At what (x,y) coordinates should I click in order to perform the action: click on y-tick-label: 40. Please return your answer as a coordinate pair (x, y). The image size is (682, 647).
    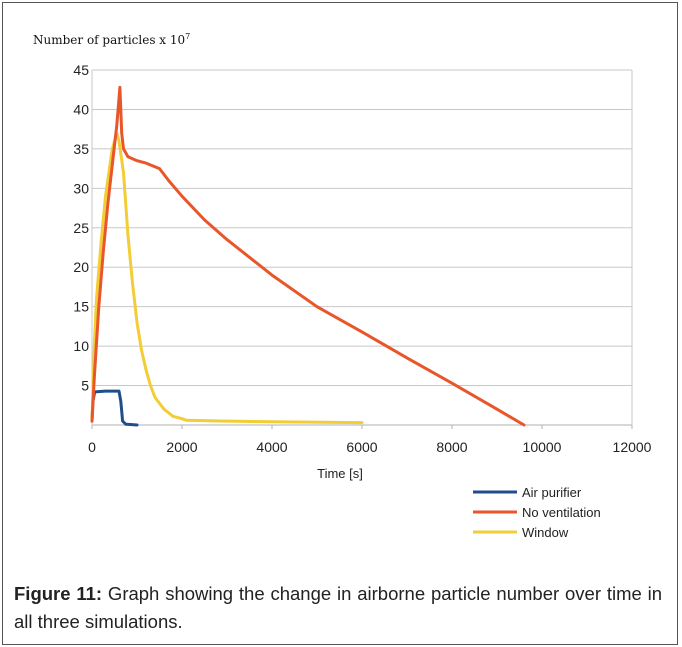
    Looking at the image, I should click on (81, 109).